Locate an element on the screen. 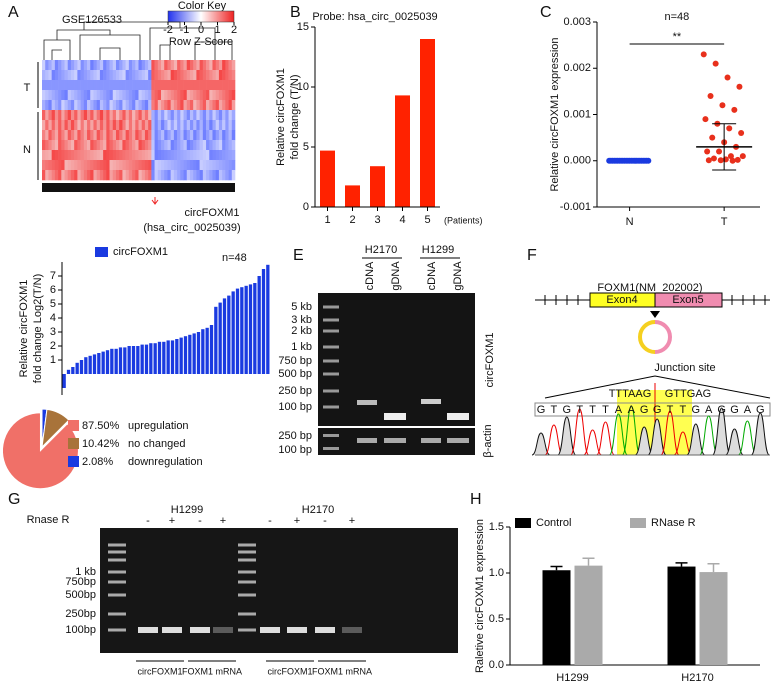  lane-label: cDNA is located at coordinates (370, 275).